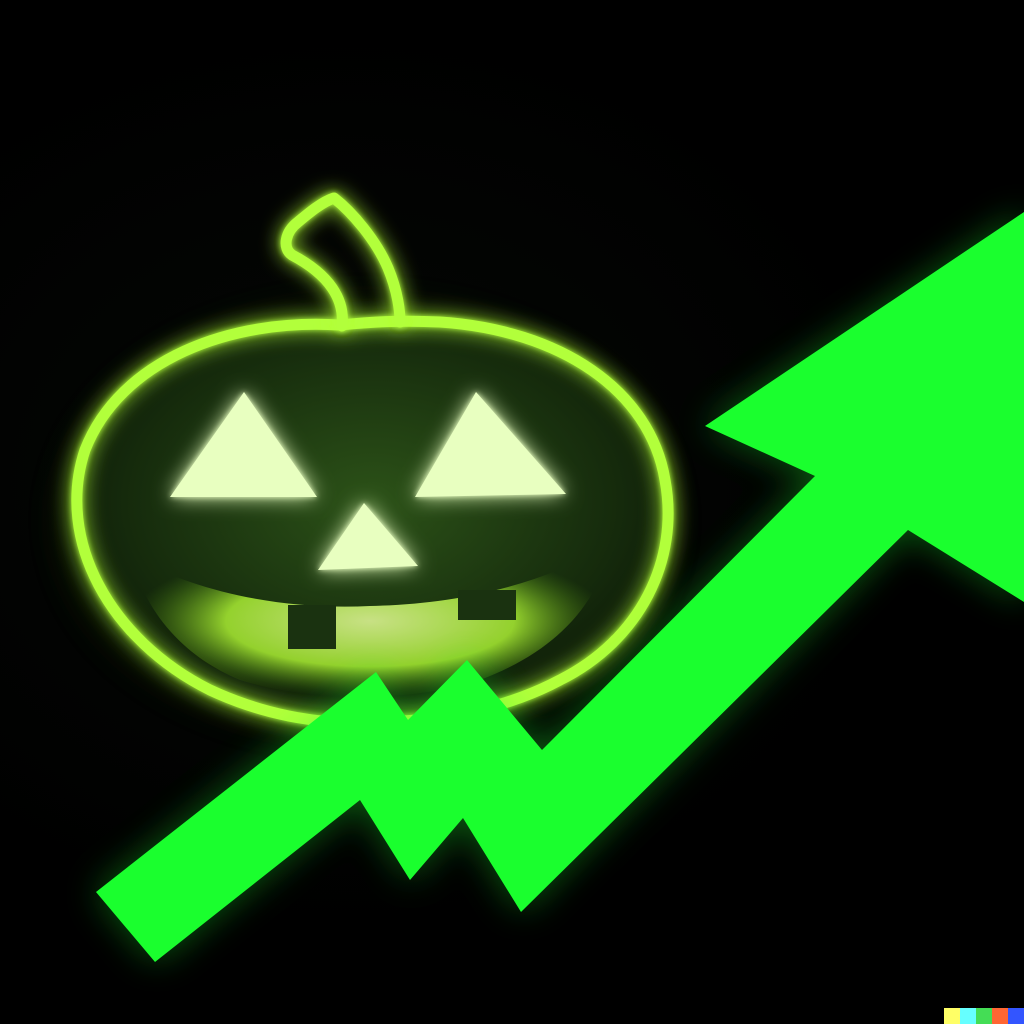 This screenshot has height=1024, width=1024. I want to click on pumpkin-tooth-left, so click(312, 627).